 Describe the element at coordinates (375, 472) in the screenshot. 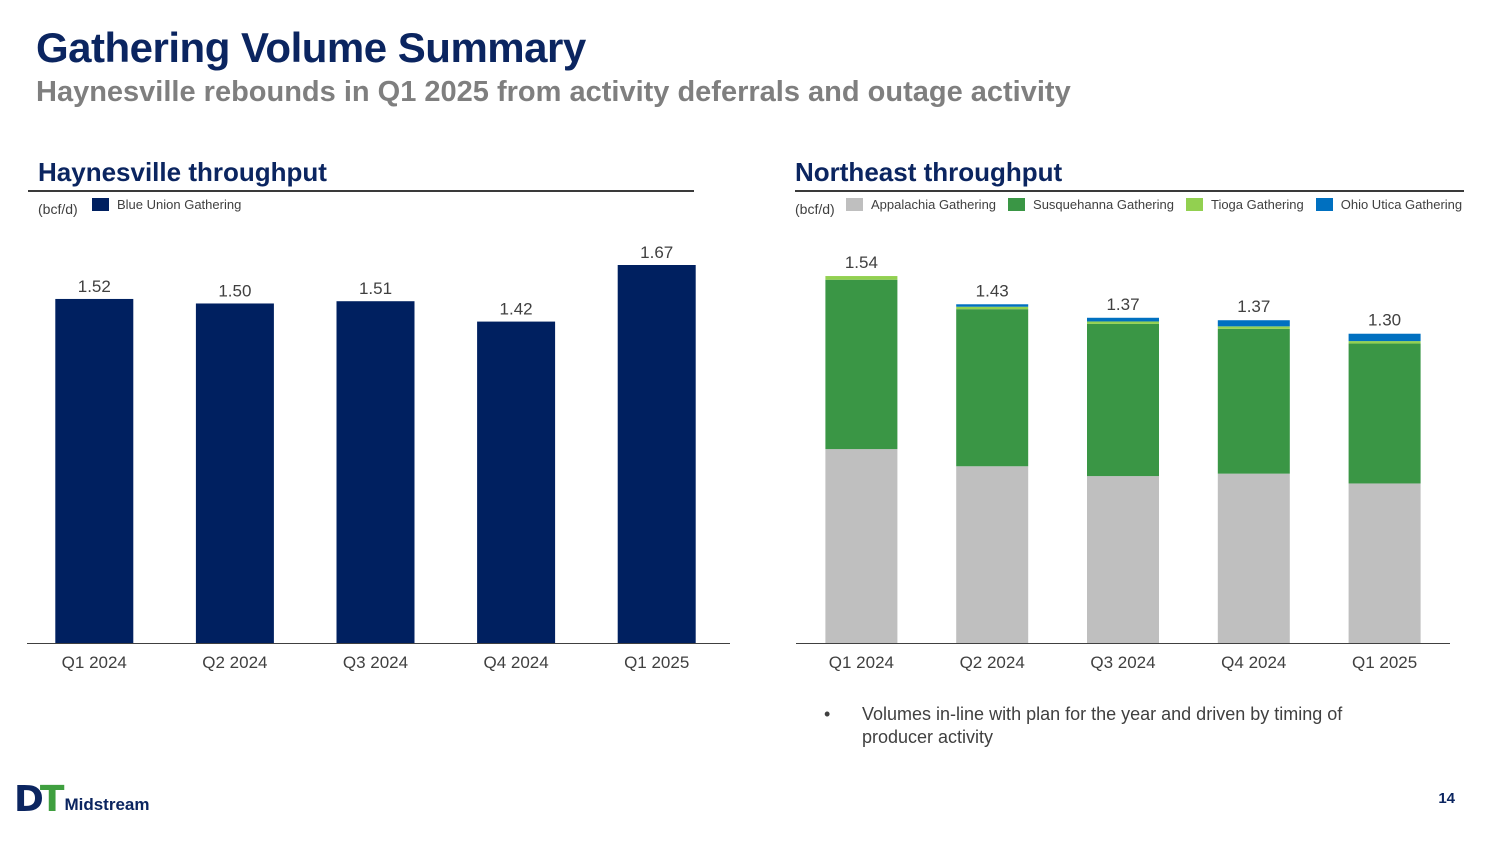

I see `bar-q3-2024` at that location.